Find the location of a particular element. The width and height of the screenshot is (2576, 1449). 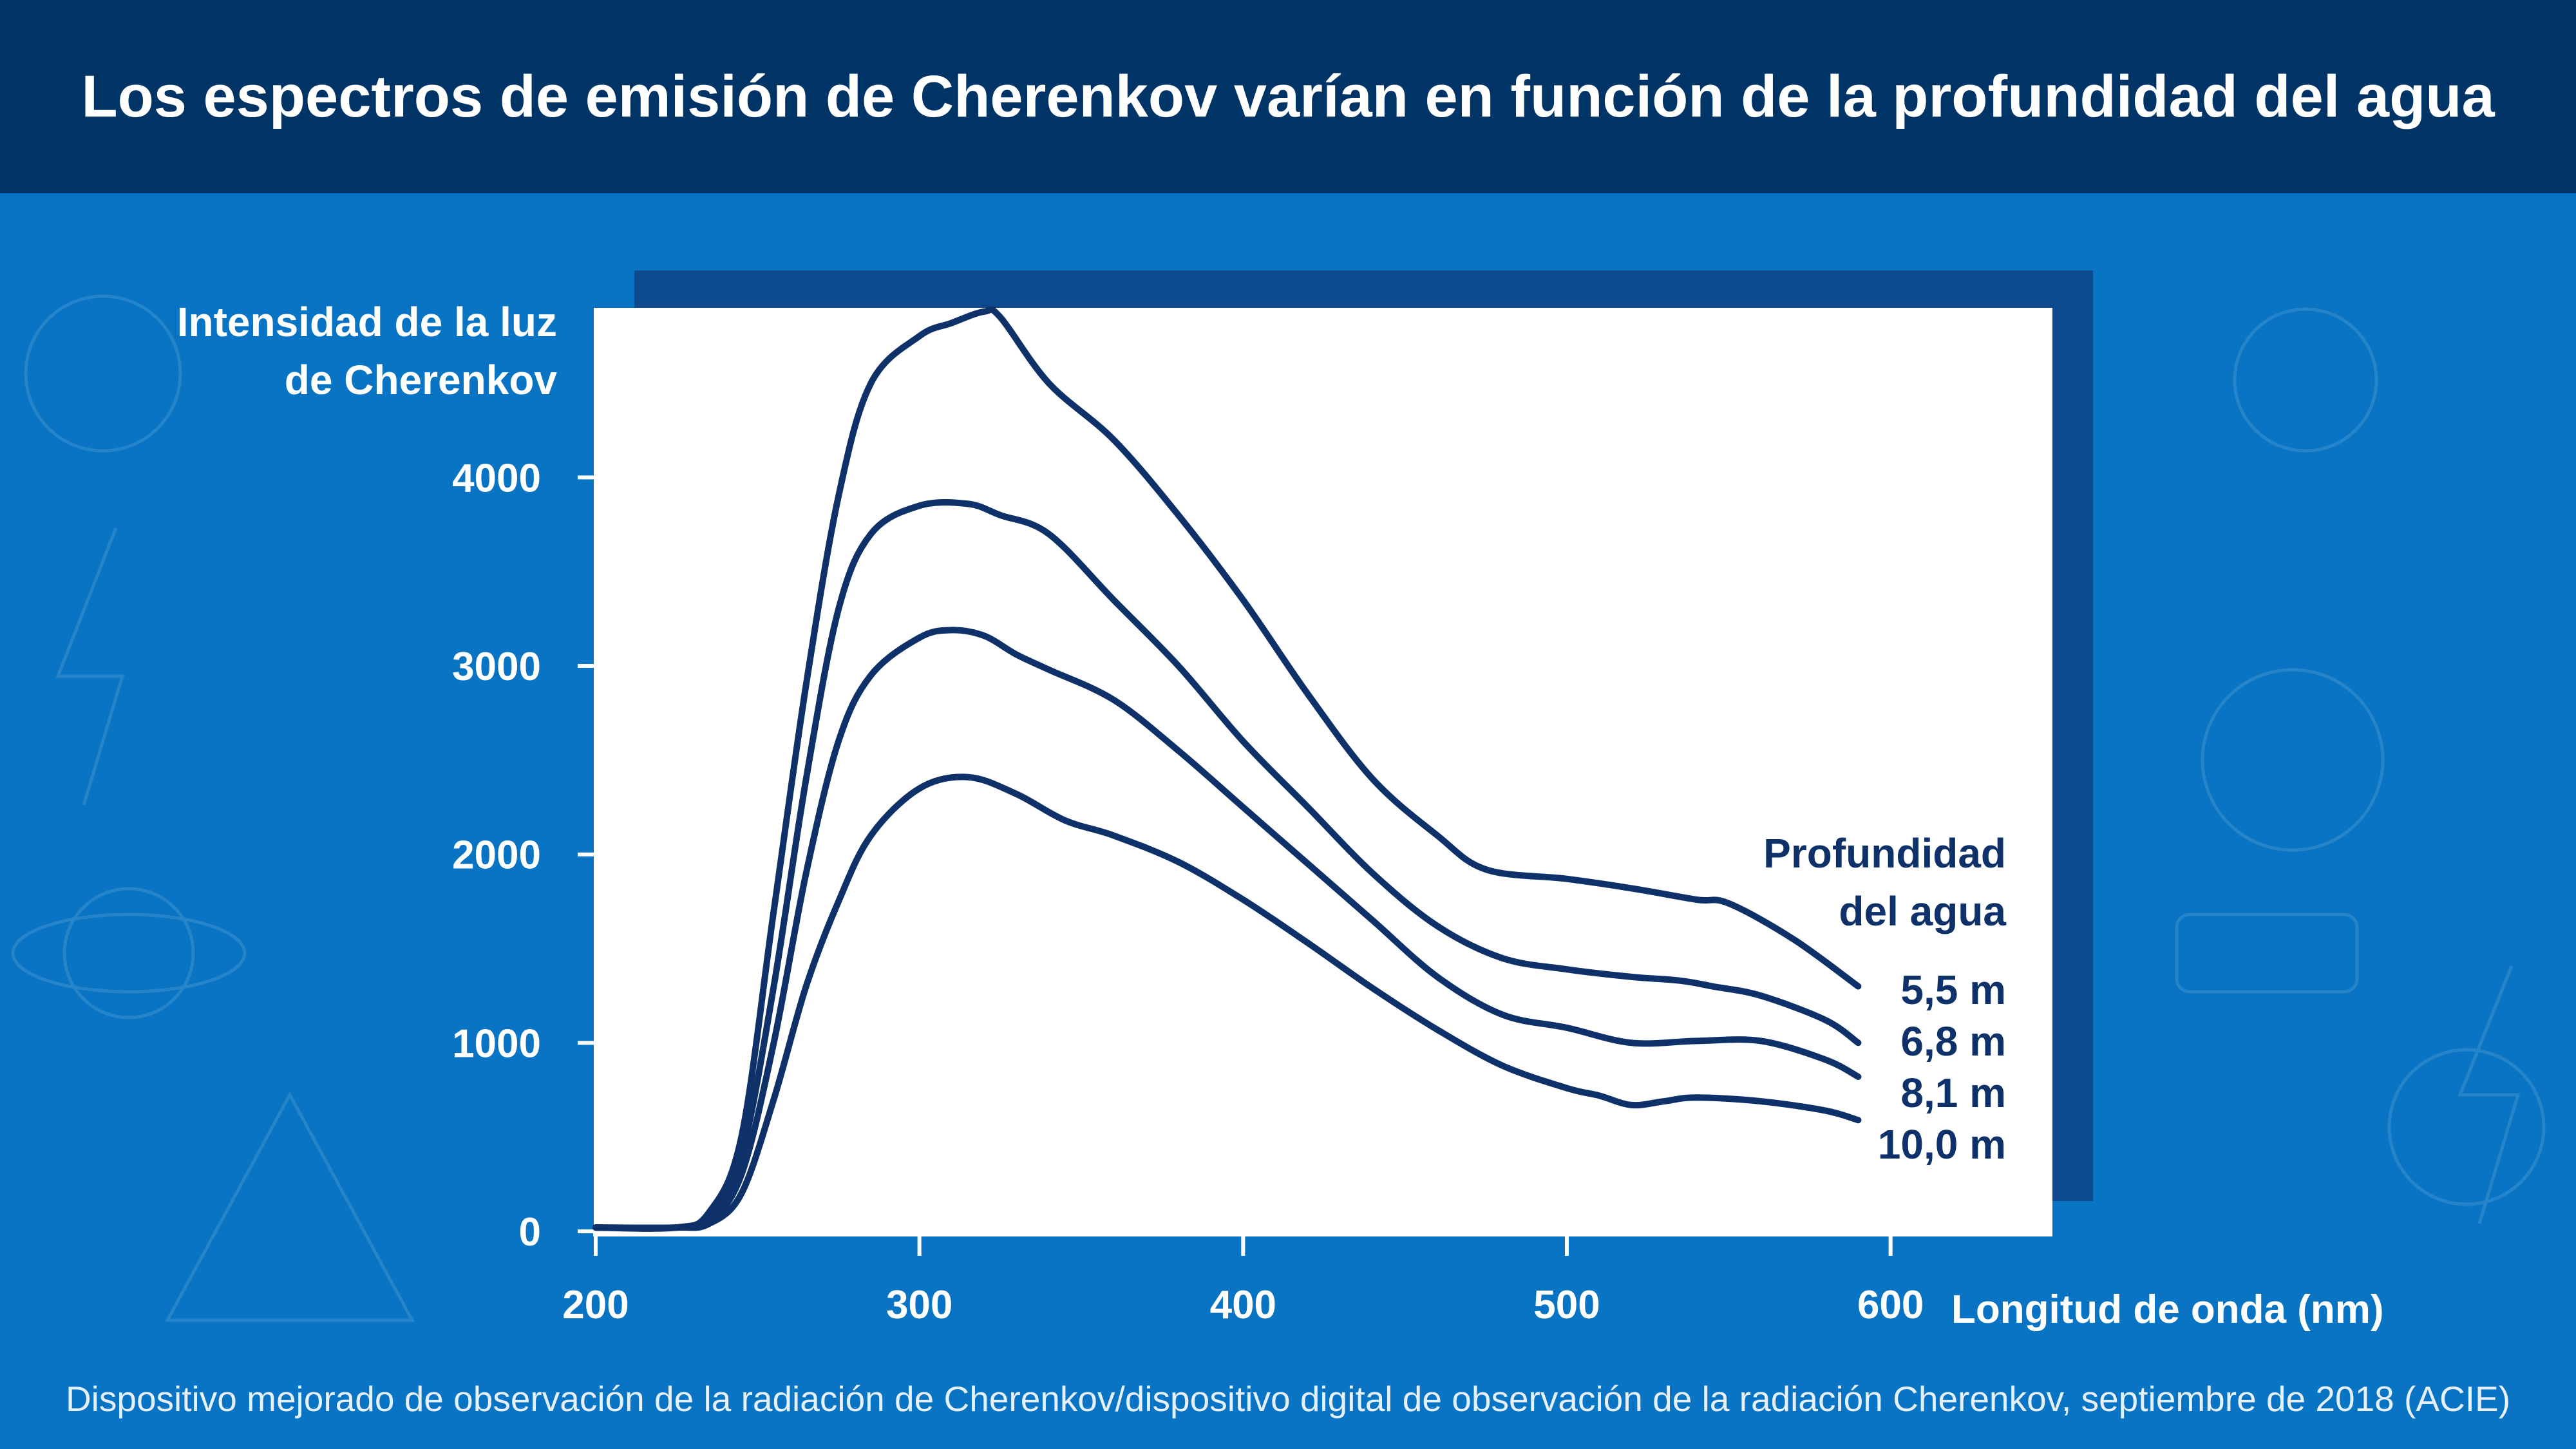

legend-title: Profundidad del agua is located at coordinates (1813, 882).